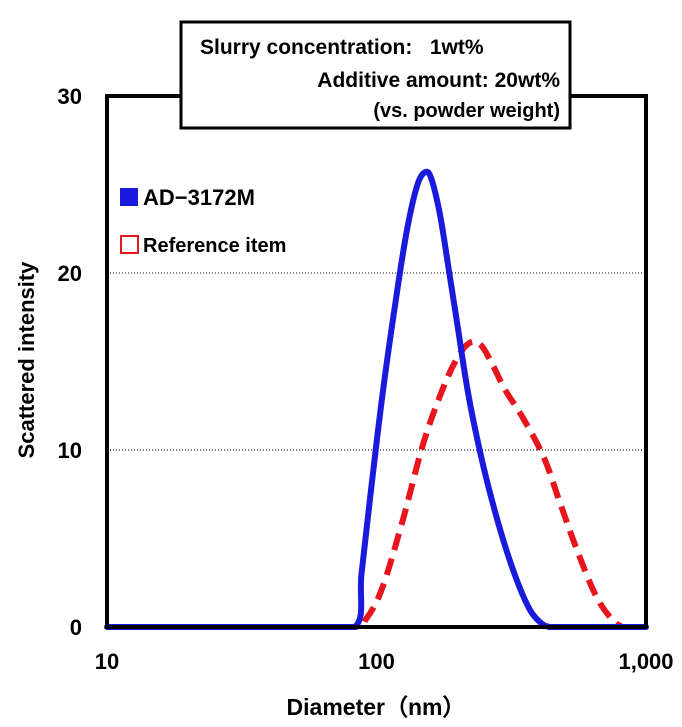  I want to click on legend-swatch-ad3172m, so click(129, 197).